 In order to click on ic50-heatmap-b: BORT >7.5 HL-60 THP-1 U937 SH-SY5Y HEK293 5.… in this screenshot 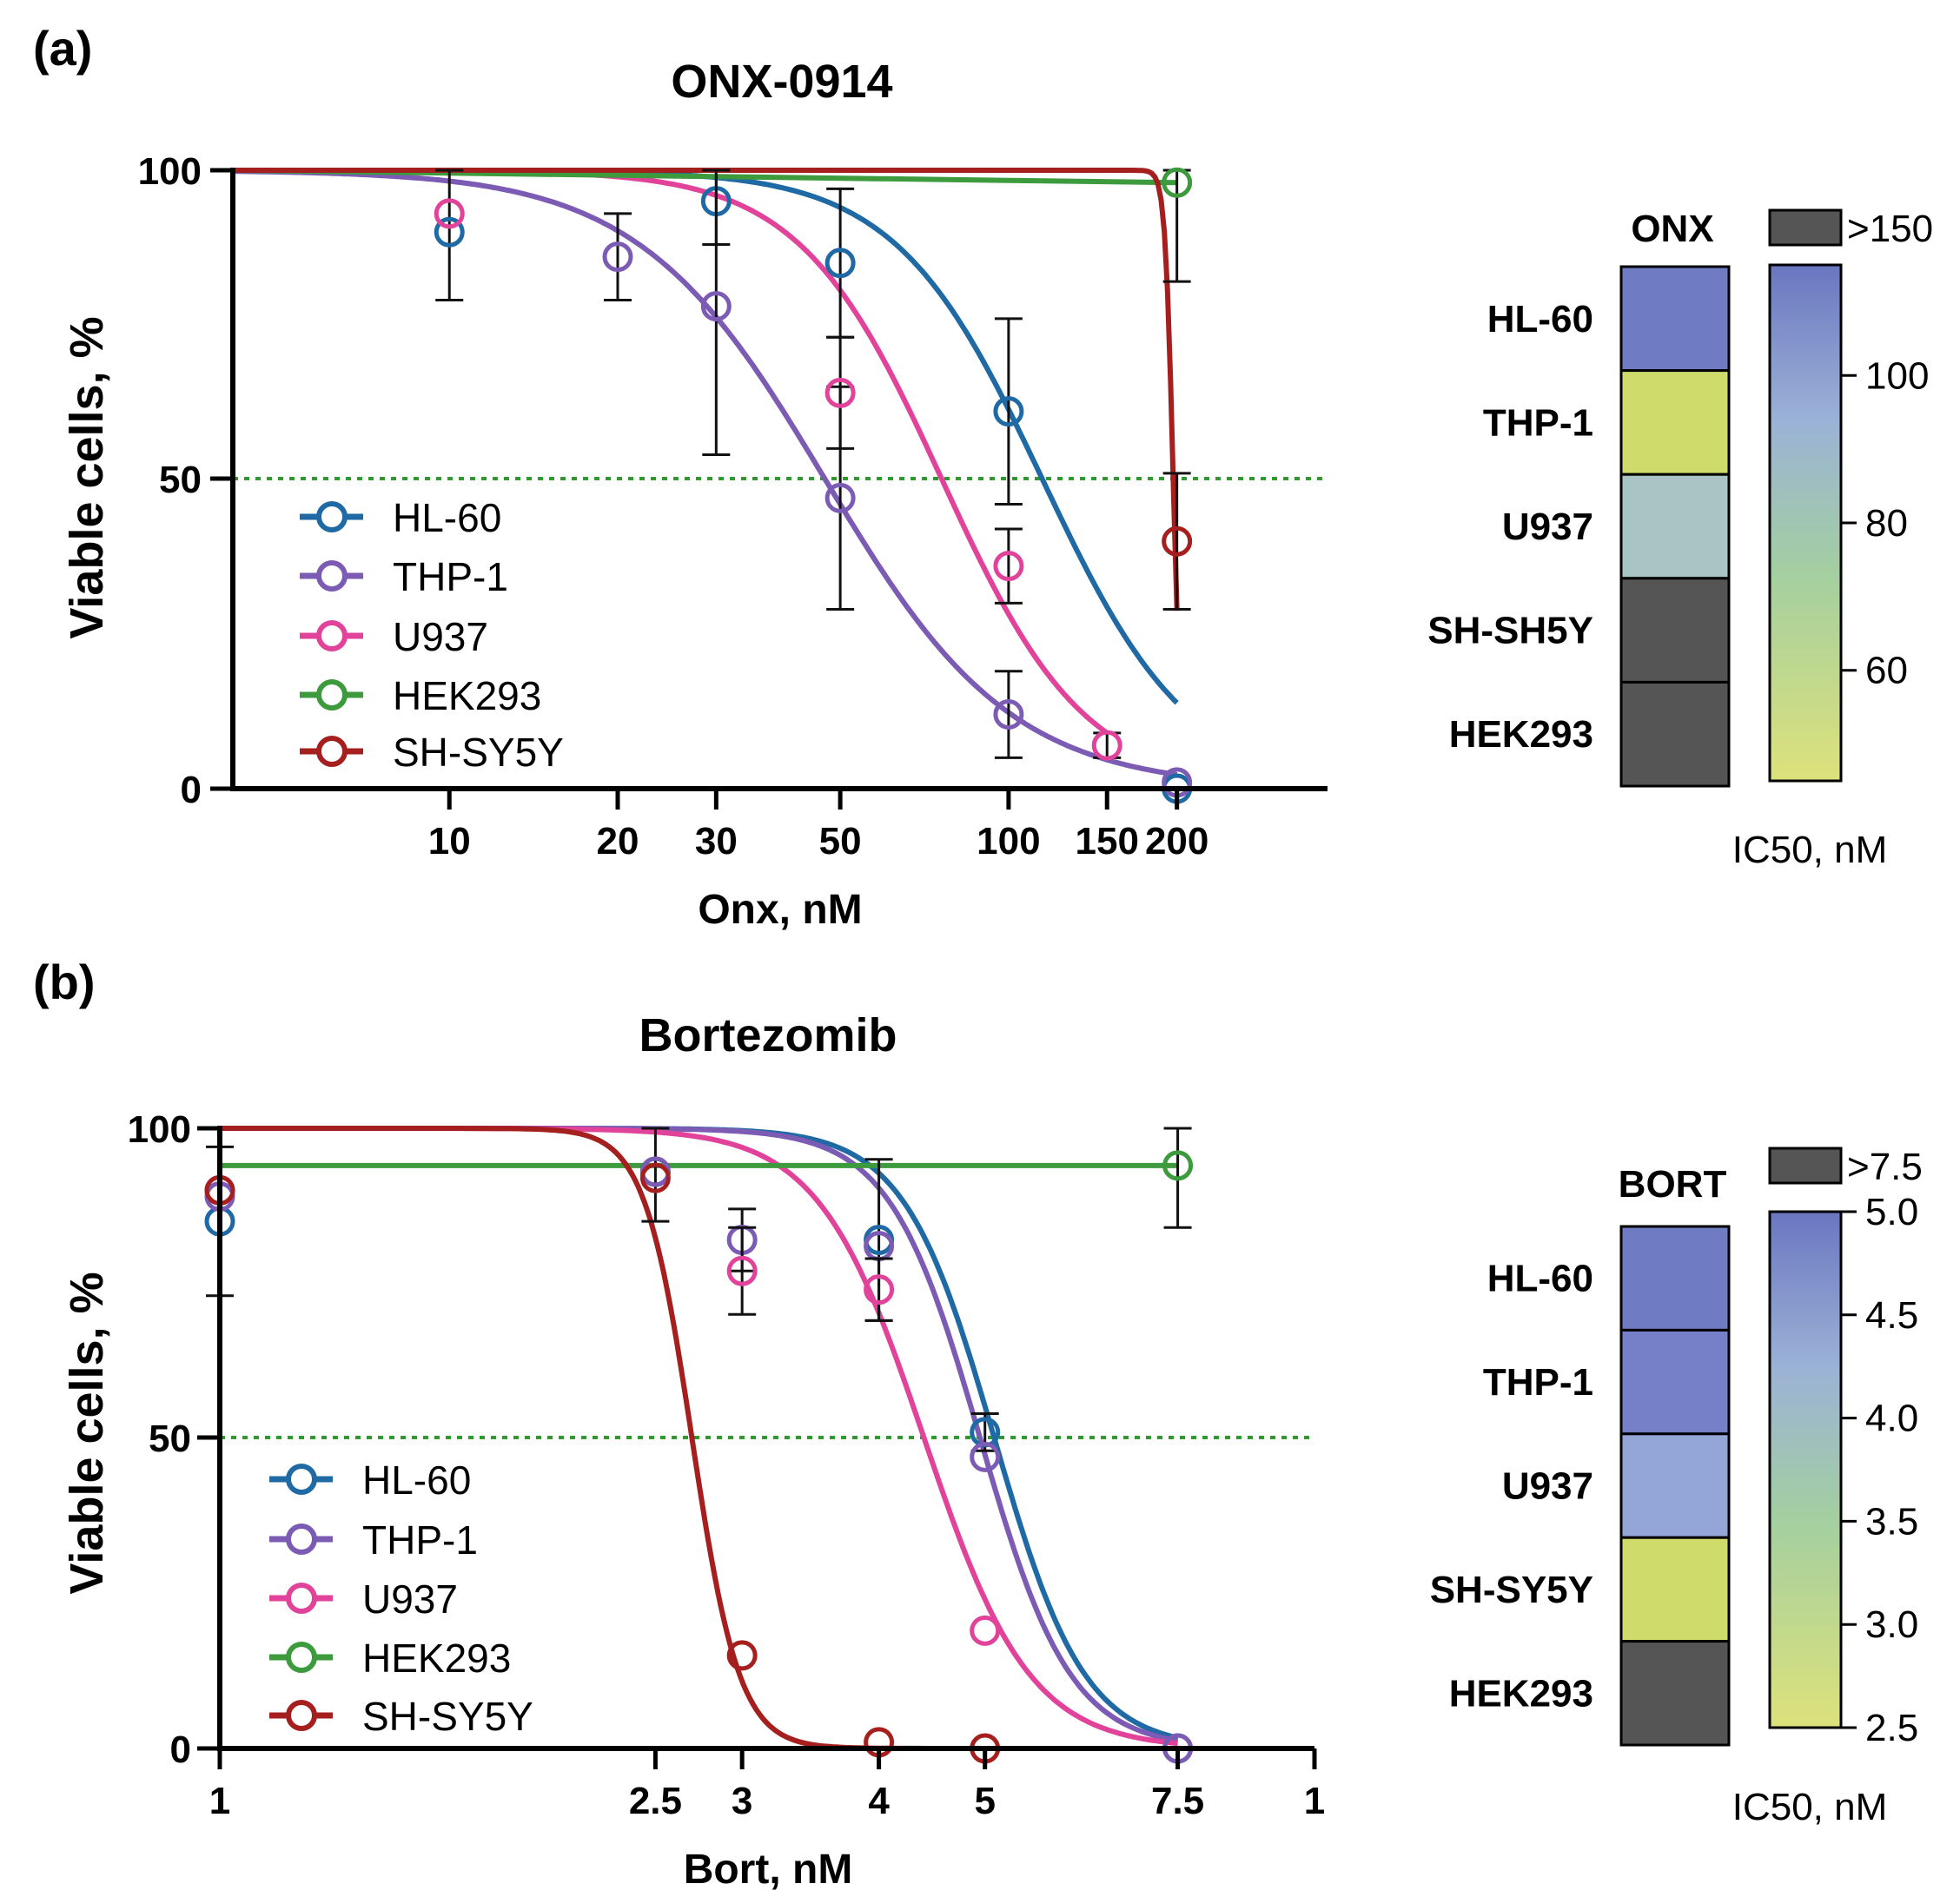, I will do `click(1676, 1487)`.